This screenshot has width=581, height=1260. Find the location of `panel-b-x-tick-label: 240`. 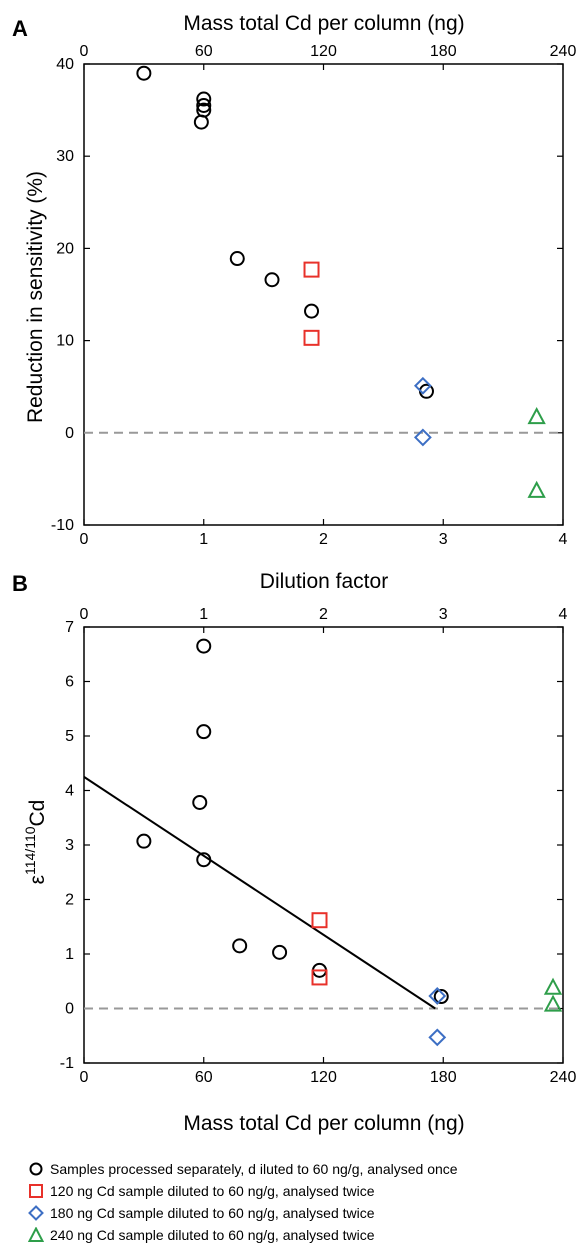

panel-b-x-tick-label: 240 is located at coordinates (563, 1077).